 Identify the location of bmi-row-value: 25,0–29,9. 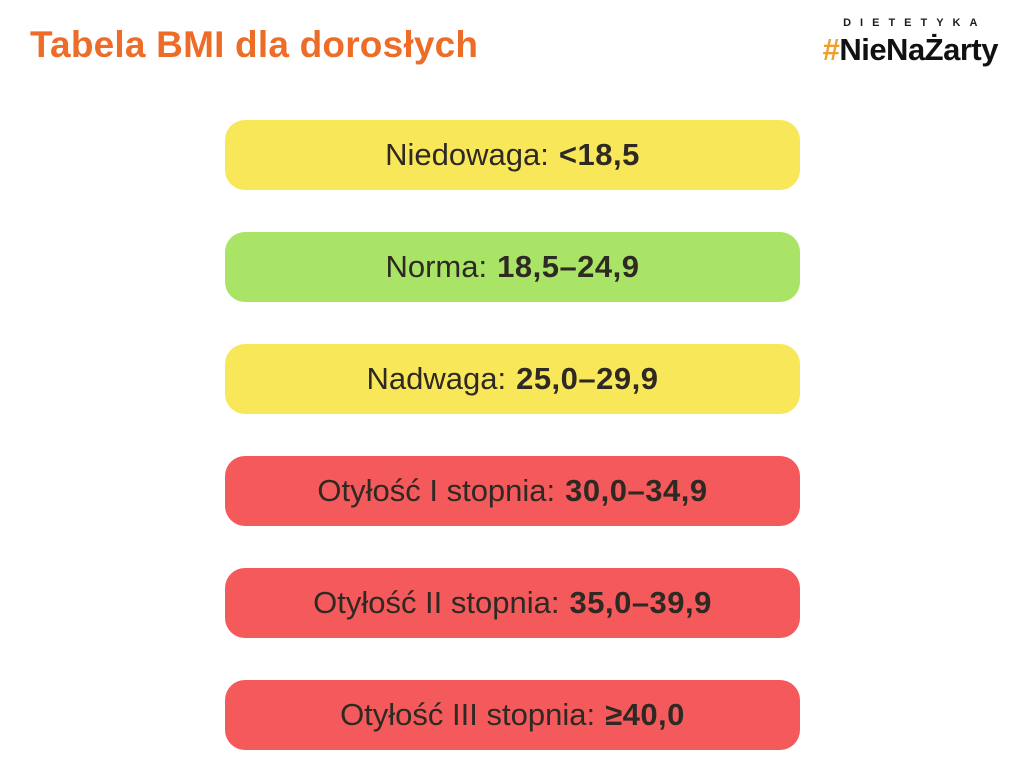
(587, 378).